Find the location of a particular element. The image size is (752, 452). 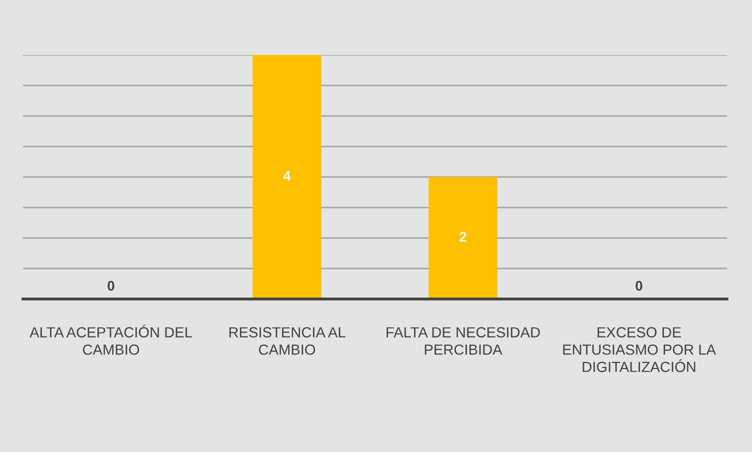

data-label: 2 is located at coordinates (463, 237).